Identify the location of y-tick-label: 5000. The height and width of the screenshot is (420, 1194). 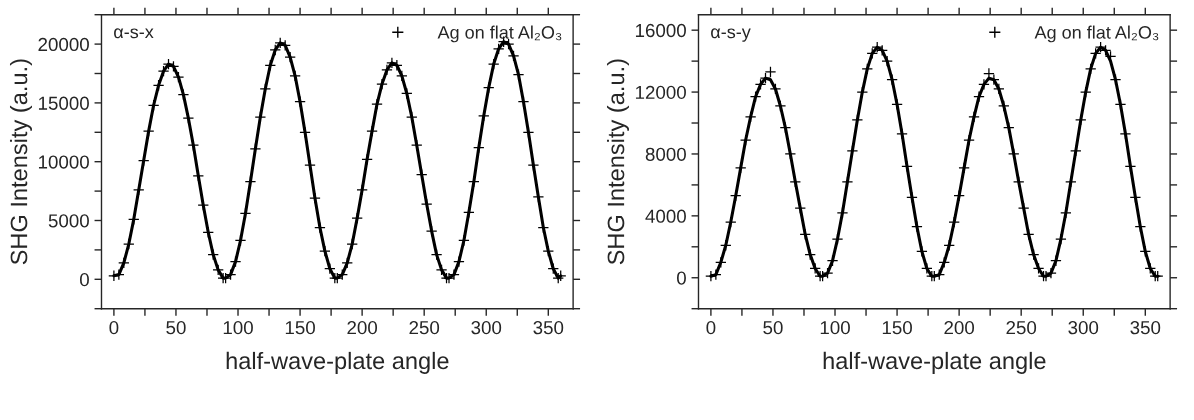
(68, 221).